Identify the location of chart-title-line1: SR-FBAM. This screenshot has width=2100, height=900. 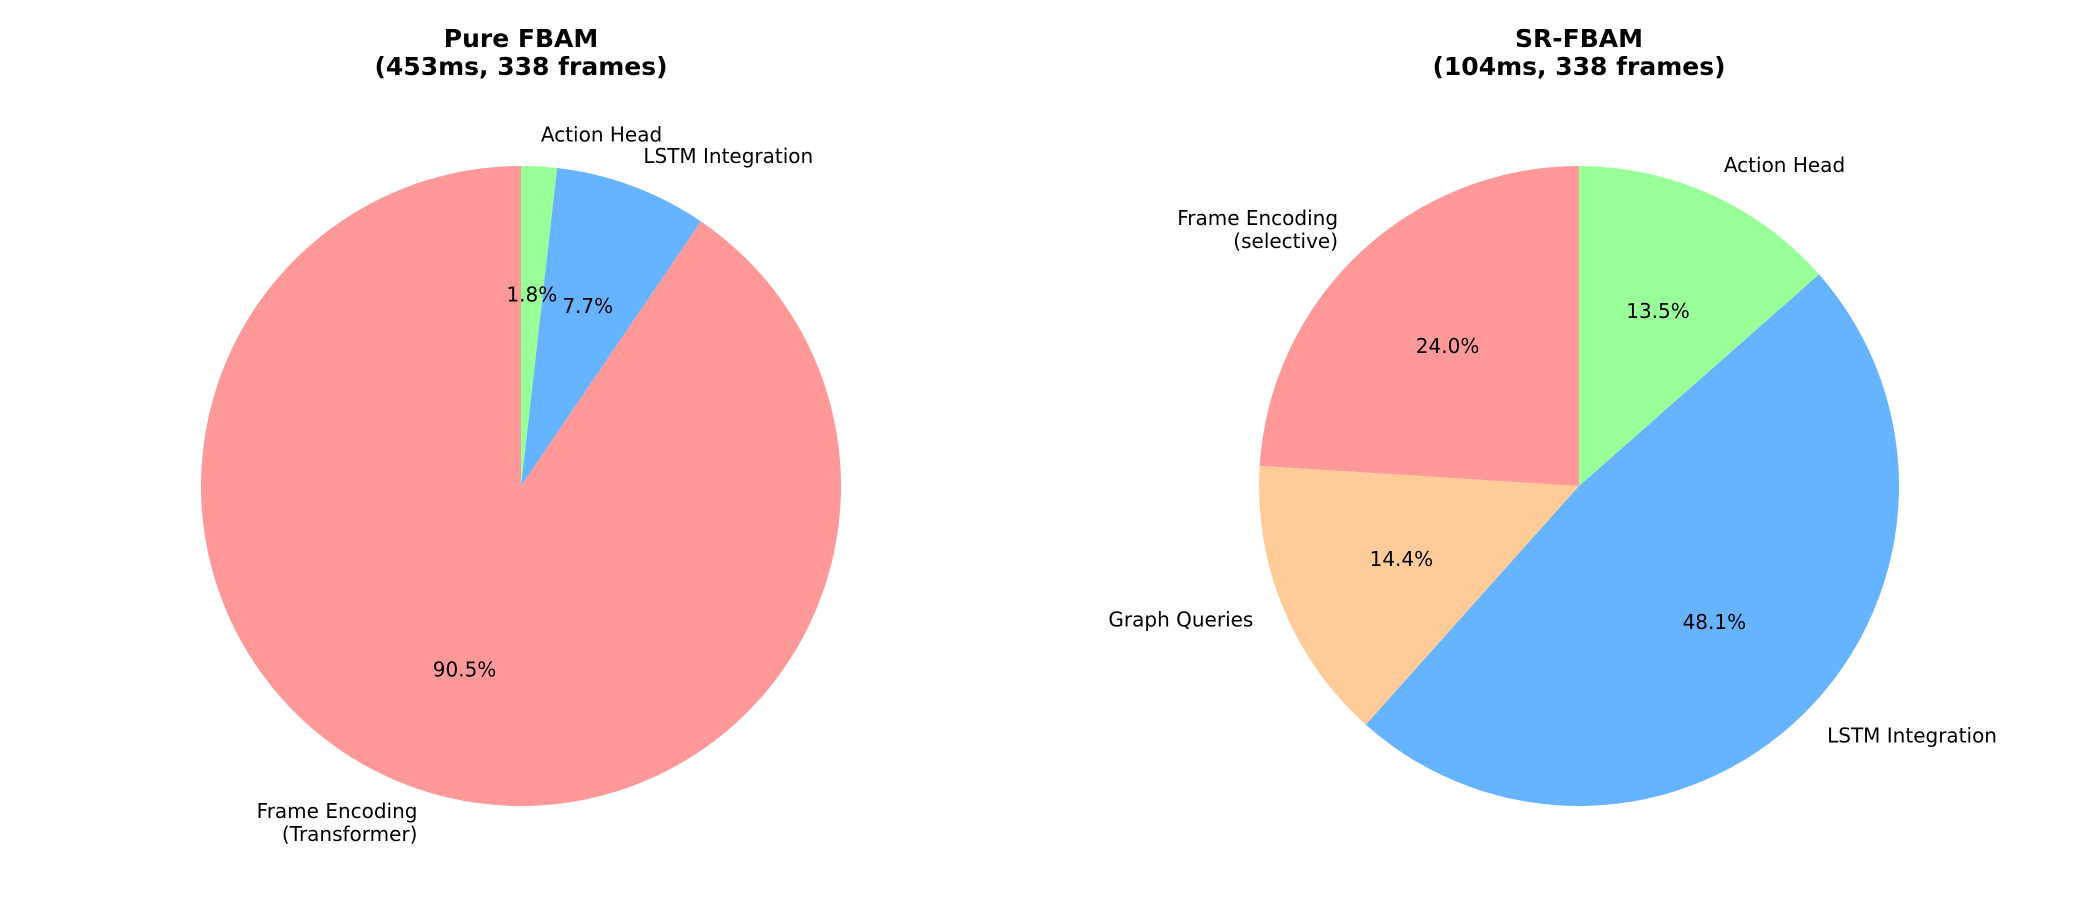
(1579, 38).